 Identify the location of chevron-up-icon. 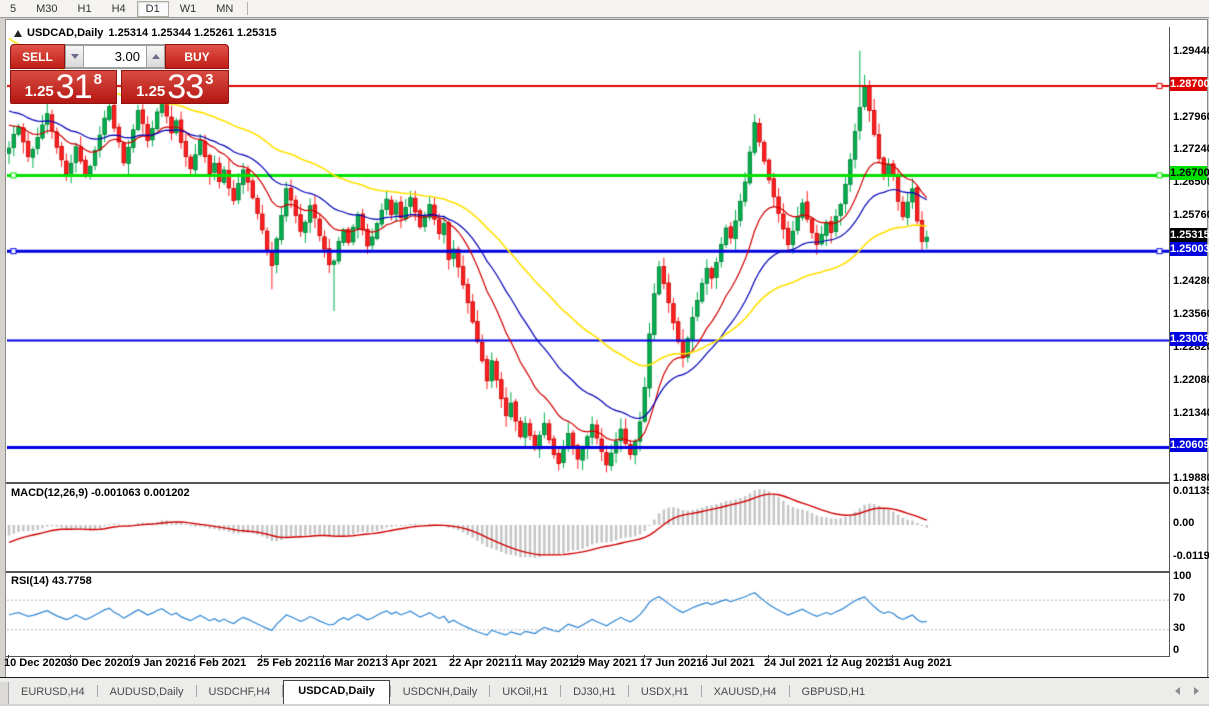
(155, 56).